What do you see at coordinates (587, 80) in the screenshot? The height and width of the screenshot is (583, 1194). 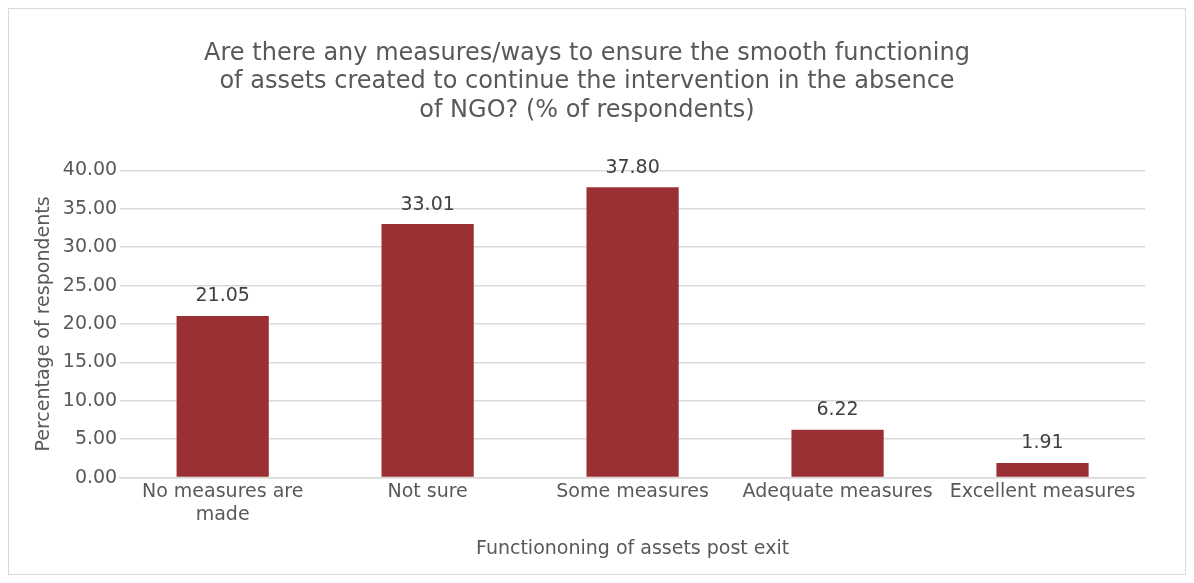 I see `chart-title: Are there any measures/ways to ensure the smooth functioning of assets created to continue the intervention in the absence of NGO? (% of respondents)` at bounding box center [587, 80].